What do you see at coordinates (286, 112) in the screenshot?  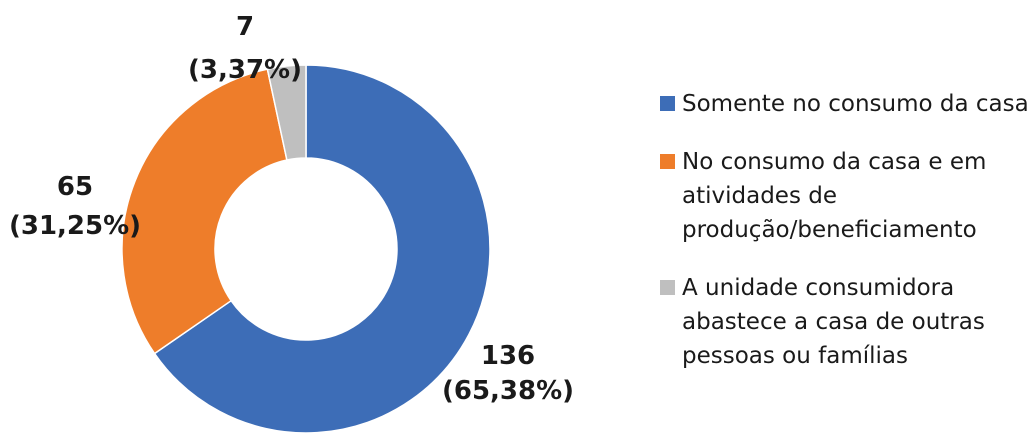 I see `slice-a-unidade-consumidora-abastece-a-casa-de` at bounding box center [286, 112].